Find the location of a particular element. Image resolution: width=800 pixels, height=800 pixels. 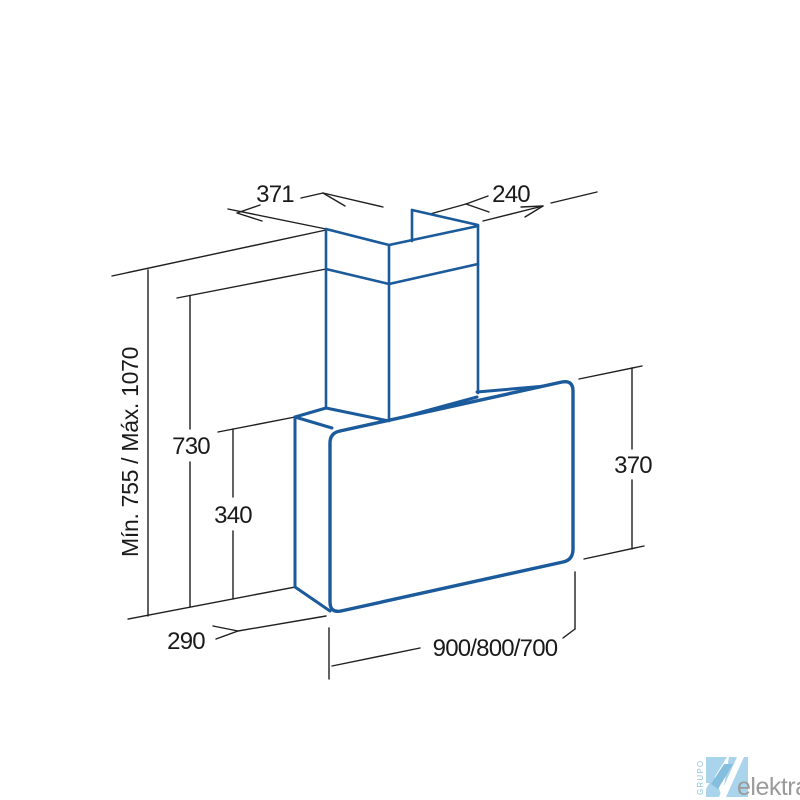

logo-brand-name: elektra is located at coordinates (768, 786).